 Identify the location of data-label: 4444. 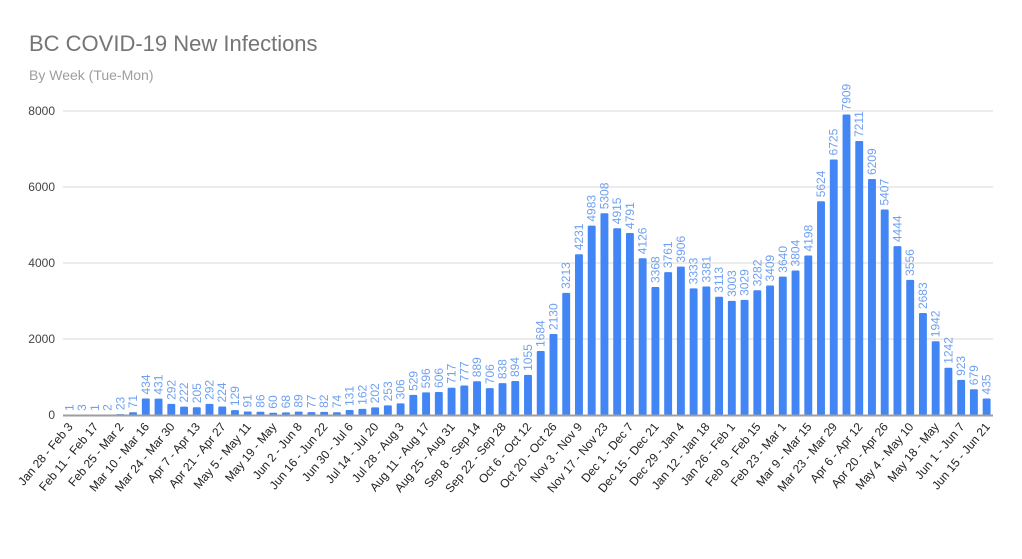
(897, 228).